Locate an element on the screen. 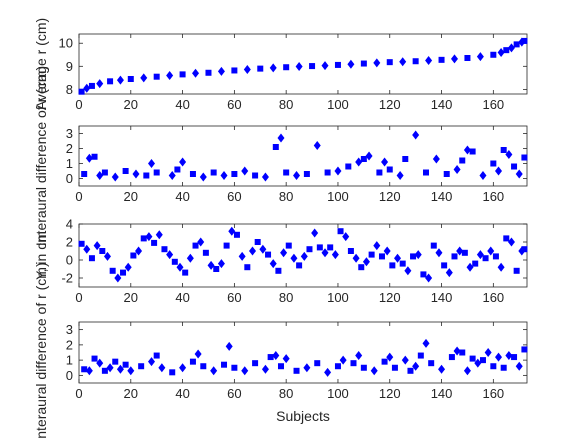 The image size is (583, 438). x-tick-label: 40 is located at coordinates (182, 196).